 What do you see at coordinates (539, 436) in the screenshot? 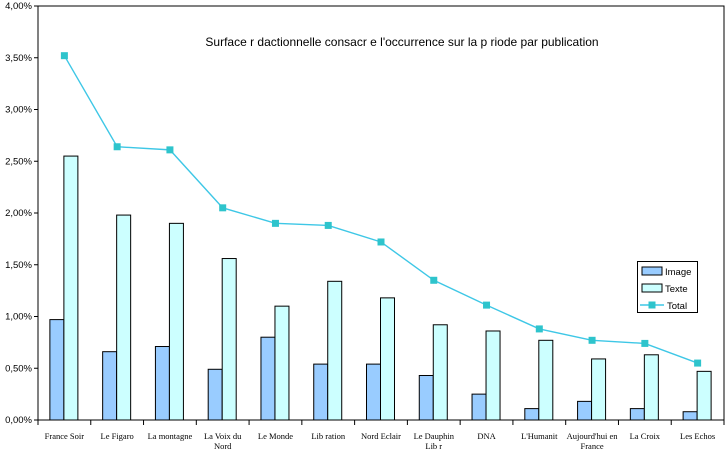
I see `x-category-label: L'Humanit` at bounding box center [539, 436].